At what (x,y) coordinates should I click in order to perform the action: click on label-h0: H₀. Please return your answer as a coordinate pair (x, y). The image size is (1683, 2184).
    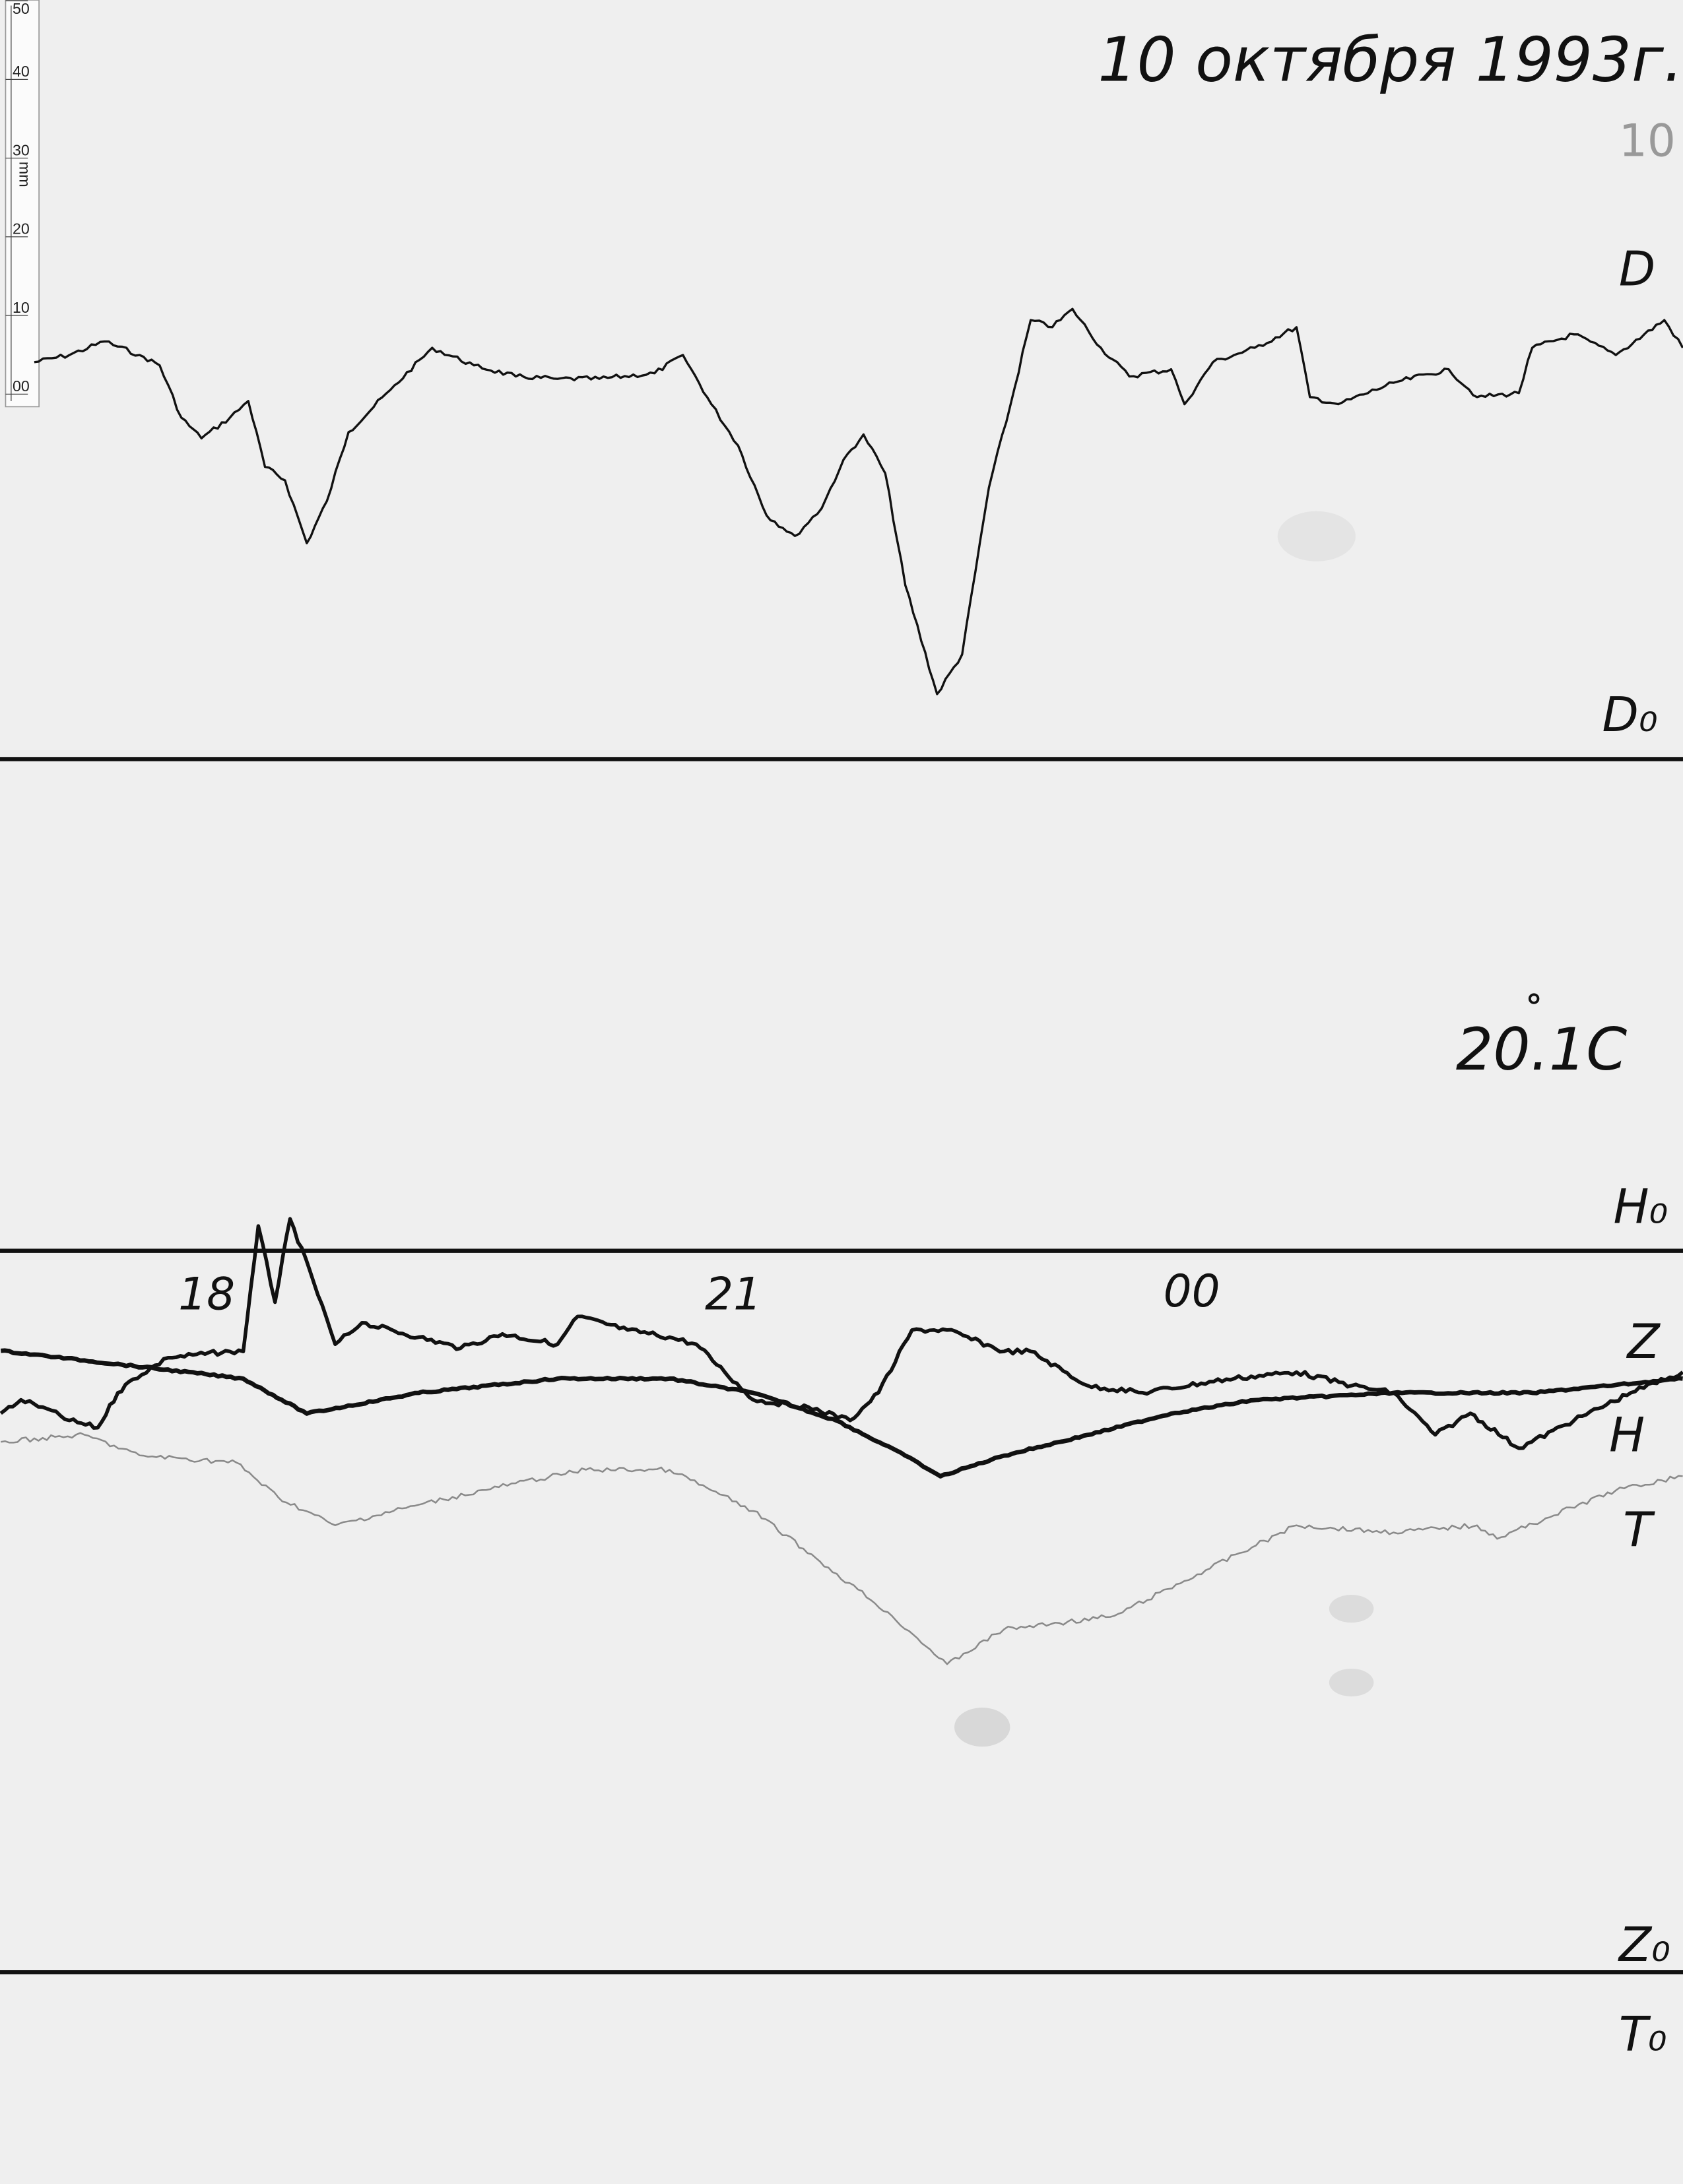
    Looking at the image, I should click on (1640, 1206).